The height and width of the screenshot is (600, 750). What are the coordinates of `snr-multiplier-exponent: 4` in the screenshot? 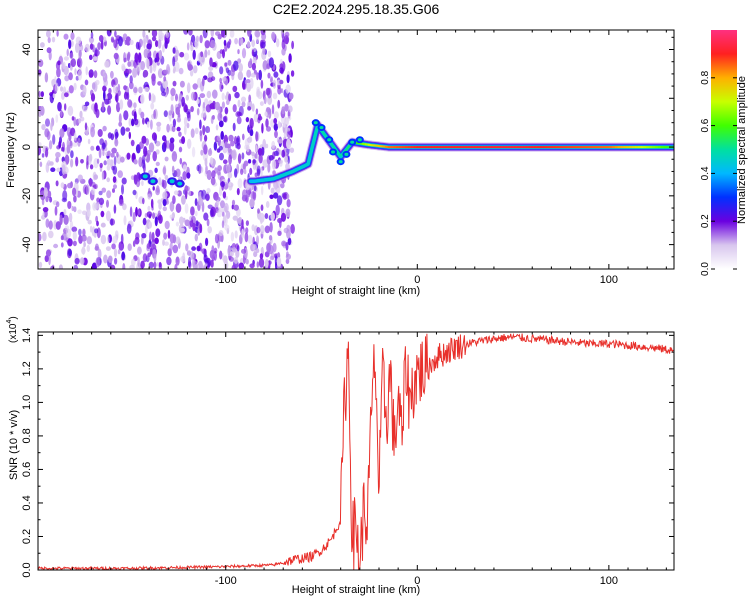 It's located at (9, 322).